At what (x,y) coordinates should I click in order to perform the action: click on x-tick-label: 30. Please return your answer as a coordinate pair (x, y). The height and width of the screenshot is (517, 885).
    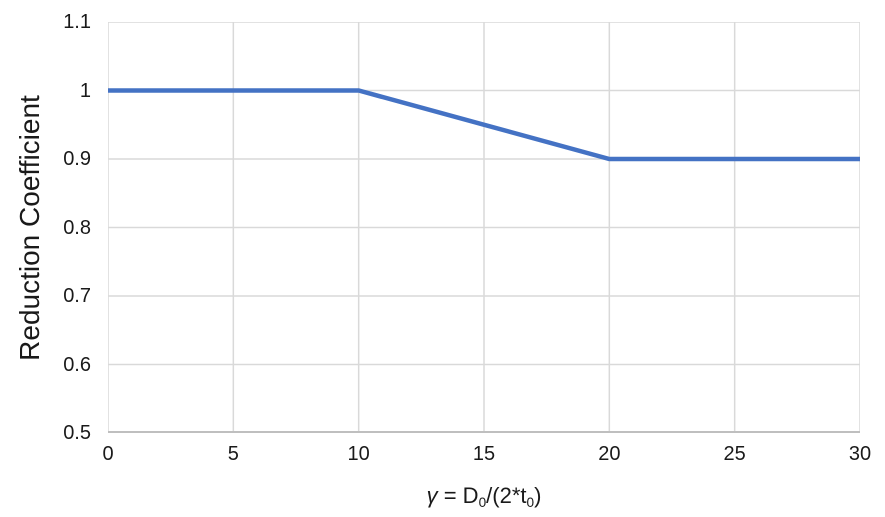
    Looking at the image, I should click on (860, 454).